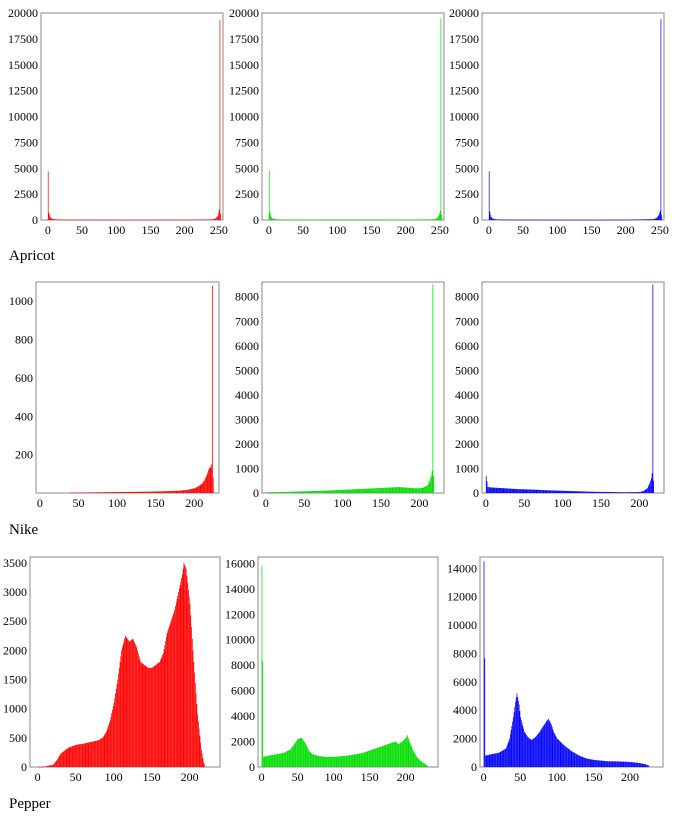 The width and height of the screenshot is (685, 821). I want to click on row-label-nike: Nike, so click(24, 530).